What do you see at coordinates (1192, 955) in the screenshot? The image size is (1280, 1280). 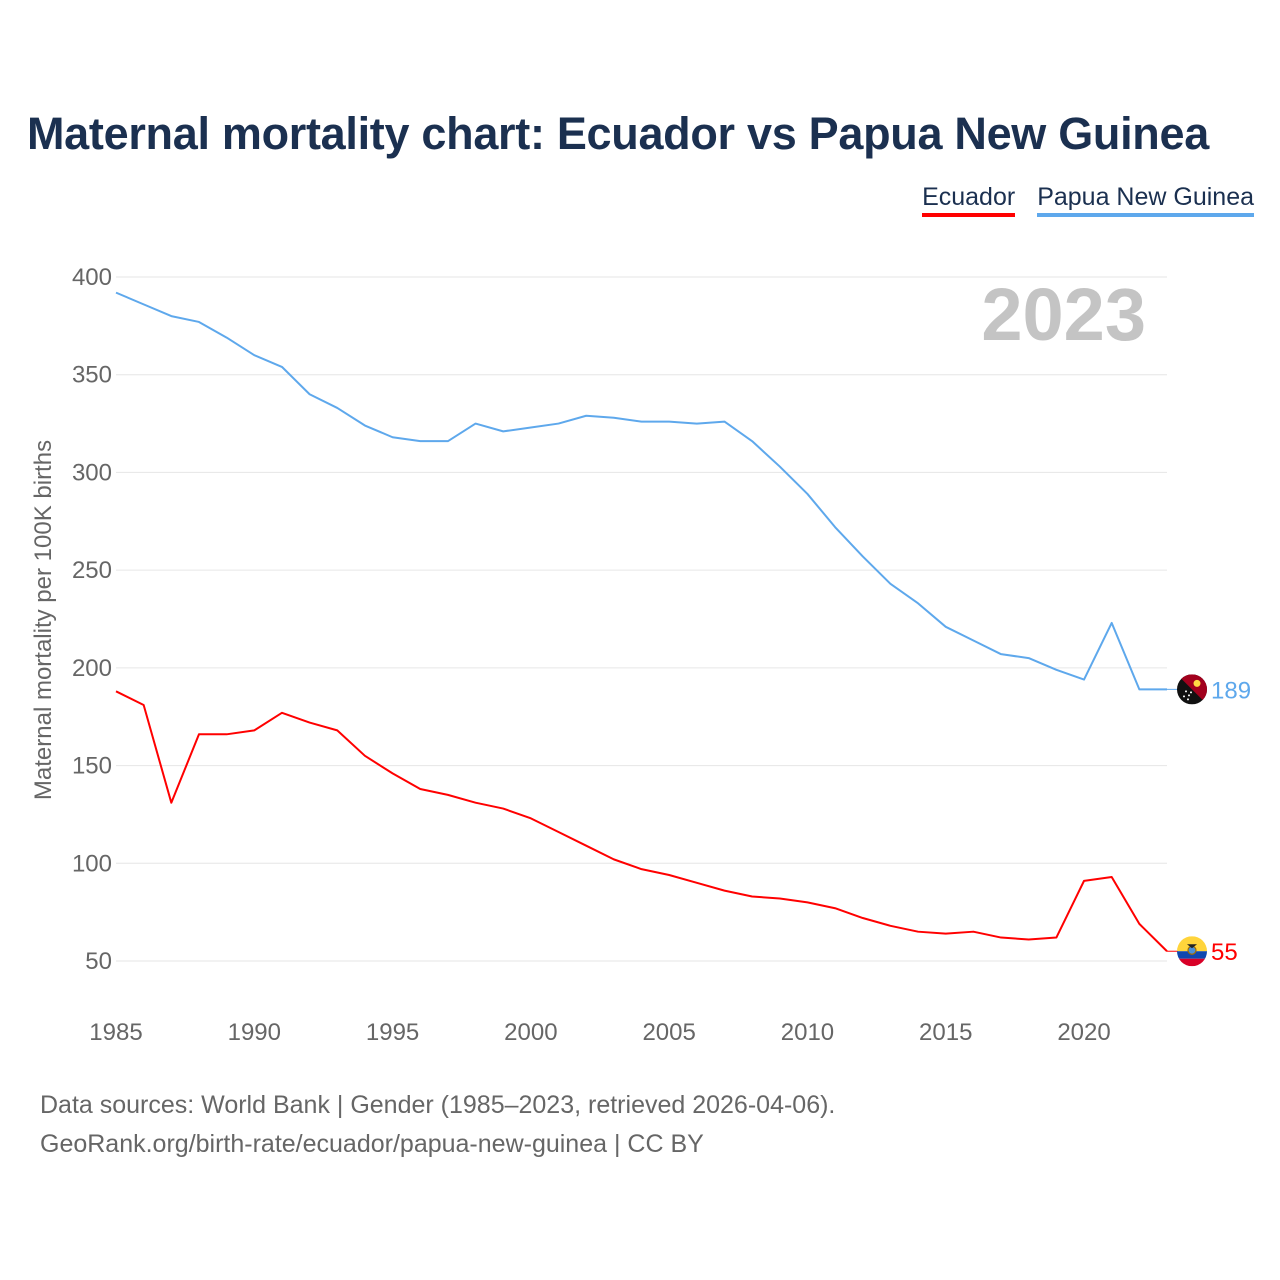 I see `flag-blue` at bounding box center [1192, 955].